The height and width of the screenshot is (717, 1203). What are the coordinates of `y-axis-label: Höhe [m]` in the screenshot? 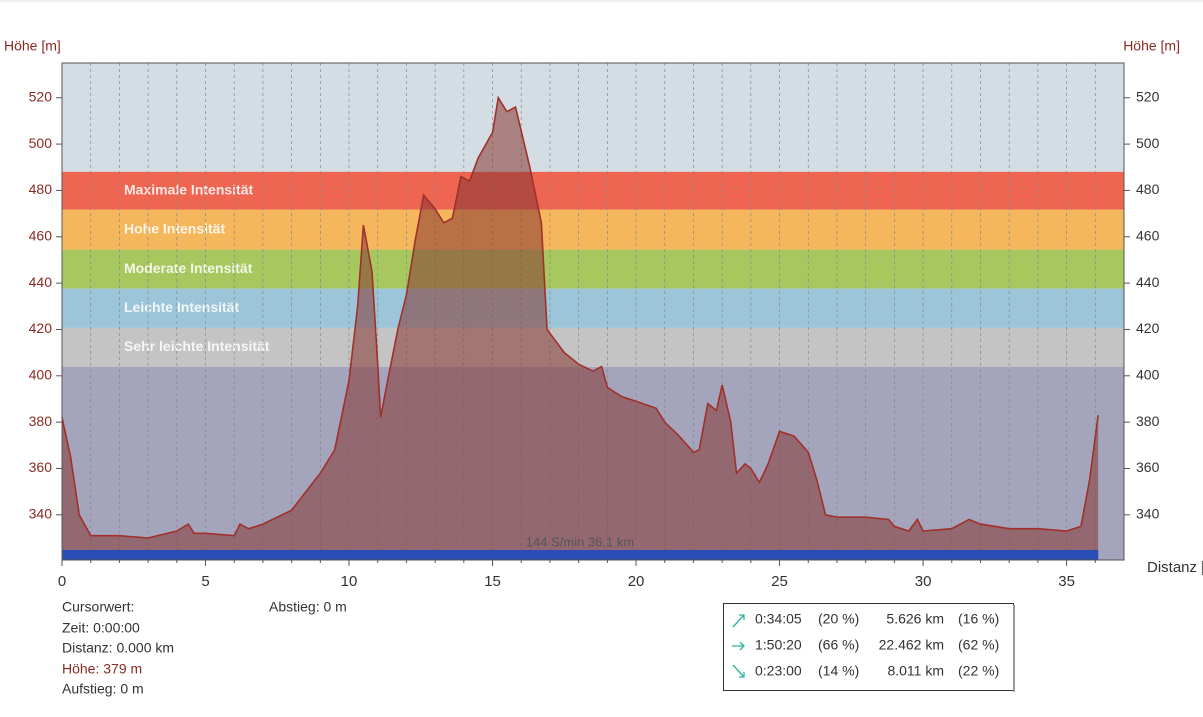 It's located at (32, 46).